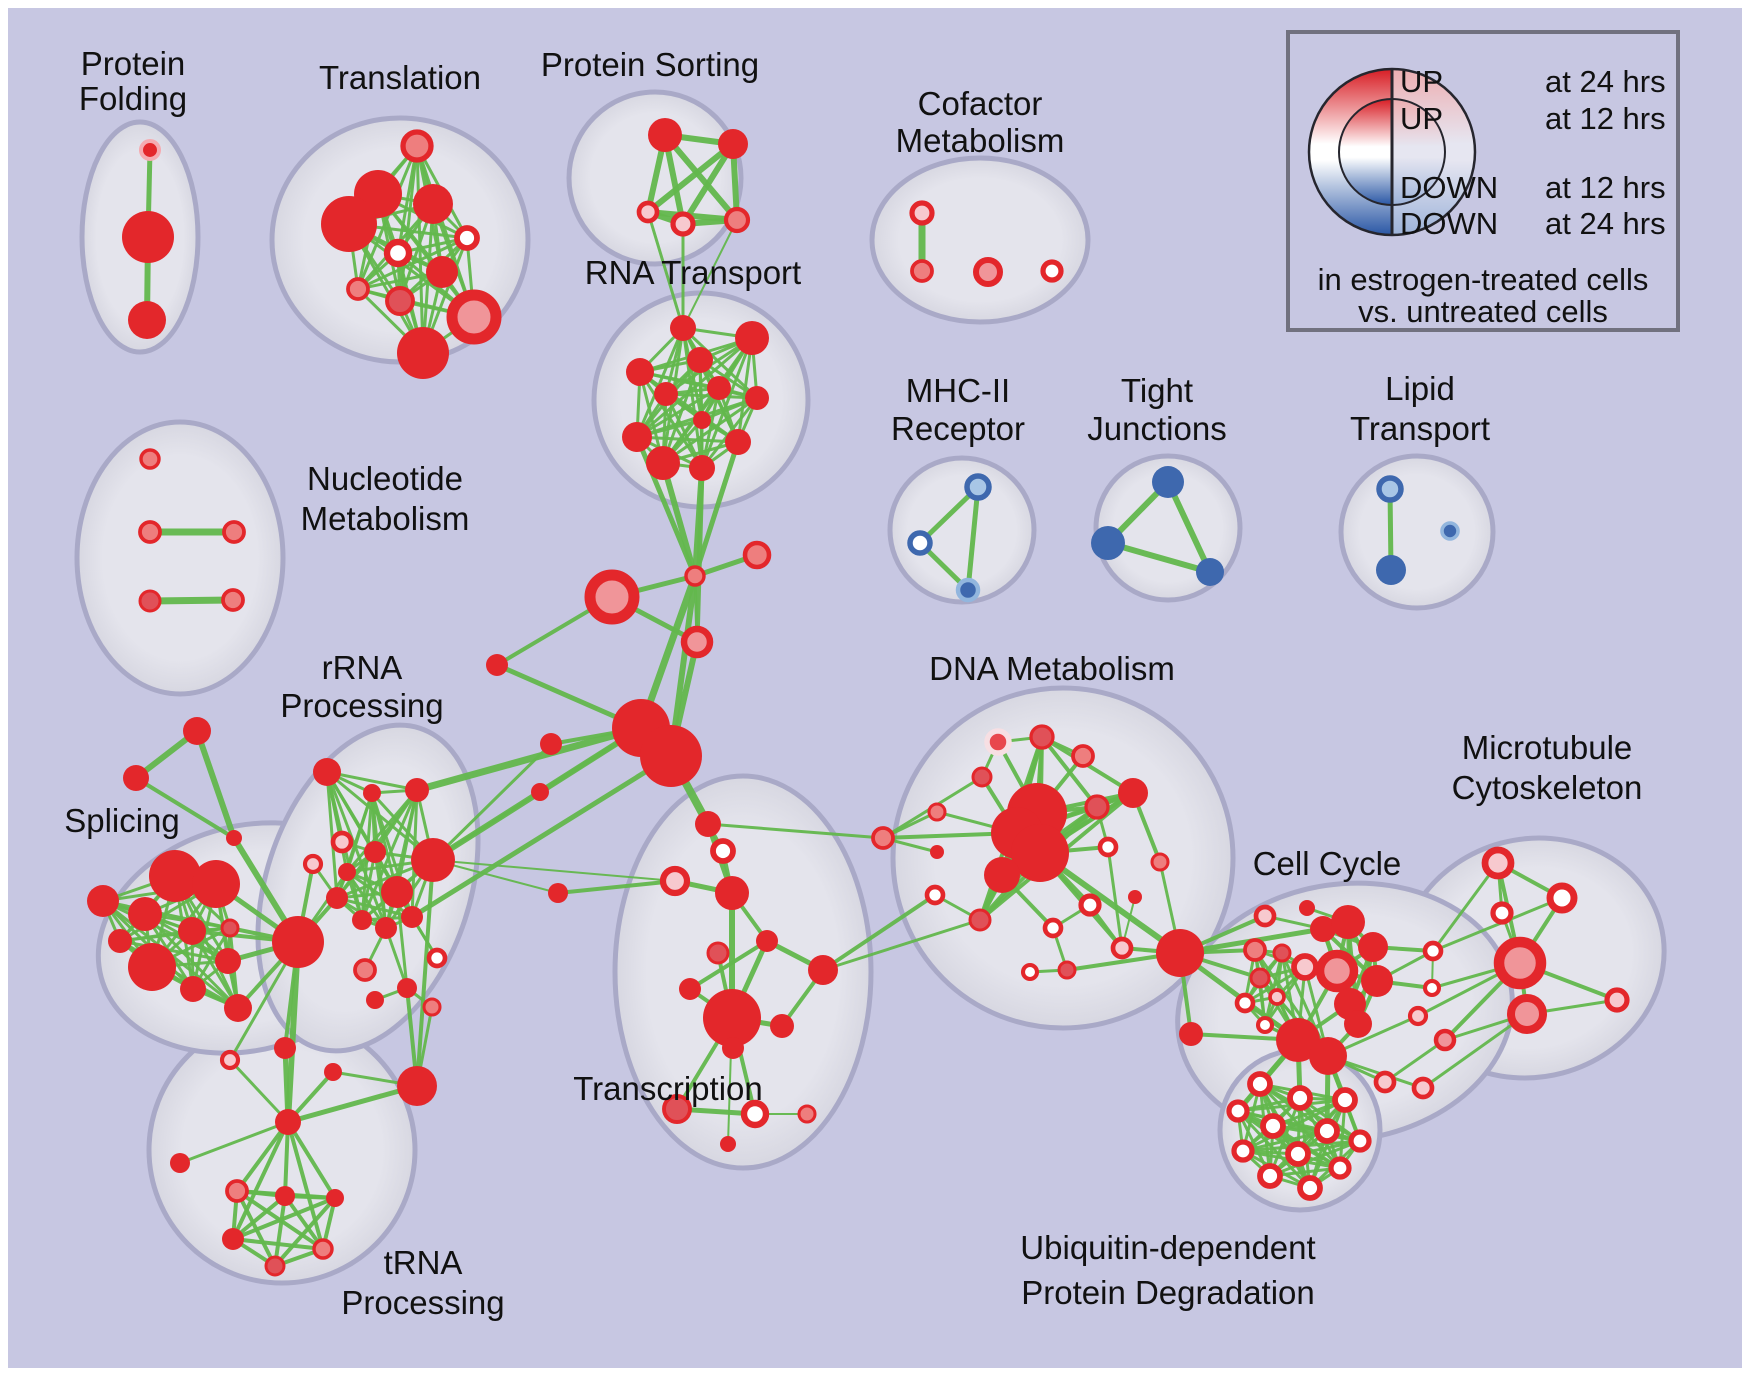 This screenshot has width=1750, height=1376. What do you see at coordinates (1156, 428) in the screenshot?
I see `cluster-label-tight-junctions: Junctions` at bounding box center [1156, 428].